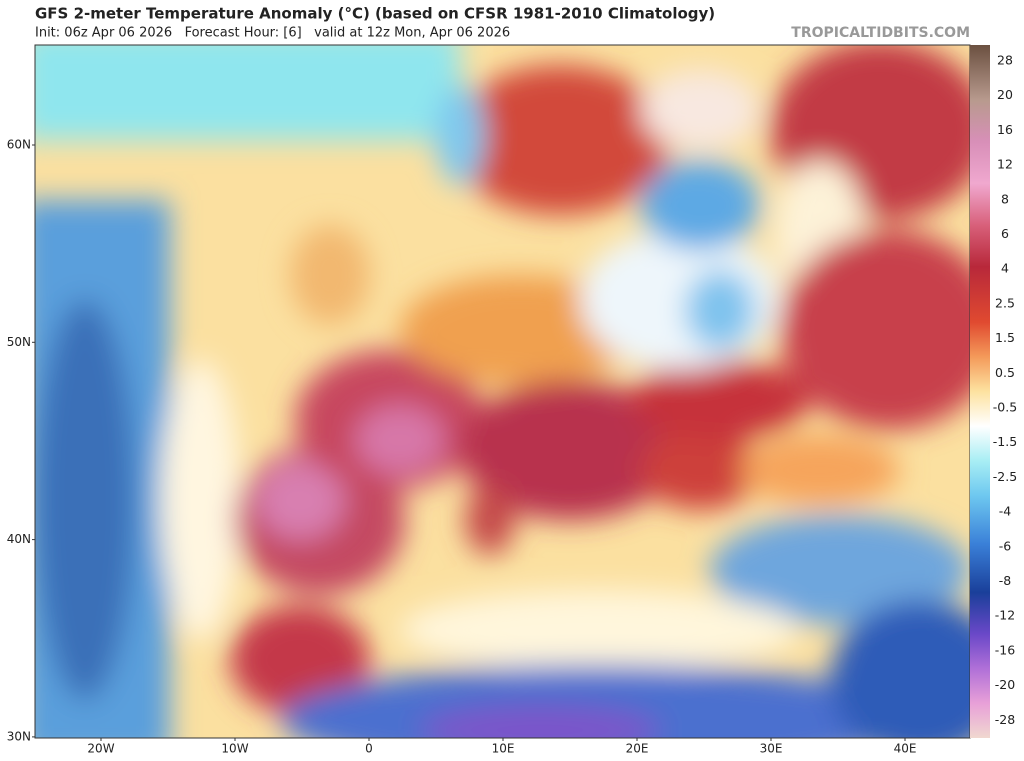  I want to click on colorbar-label: 8, so click(1005, 198).